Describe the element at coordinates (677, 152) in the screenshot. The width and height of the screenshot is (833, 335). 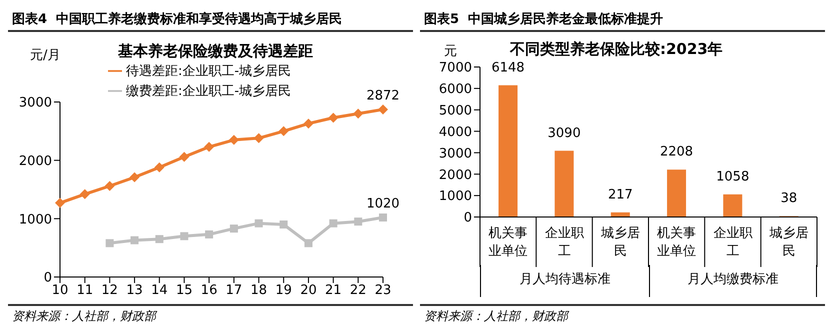
I see `data-label: 2208` at that location.